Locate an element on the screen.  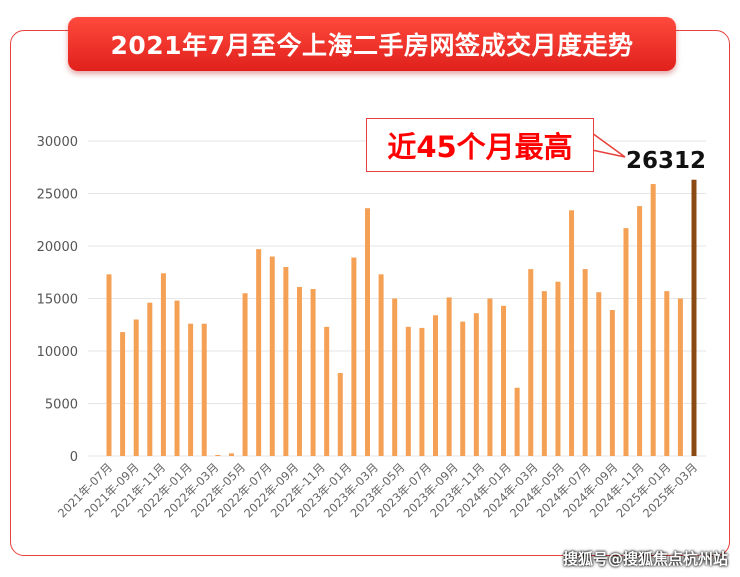
y-tick-label: 0 is located at coordinates (74, 457).